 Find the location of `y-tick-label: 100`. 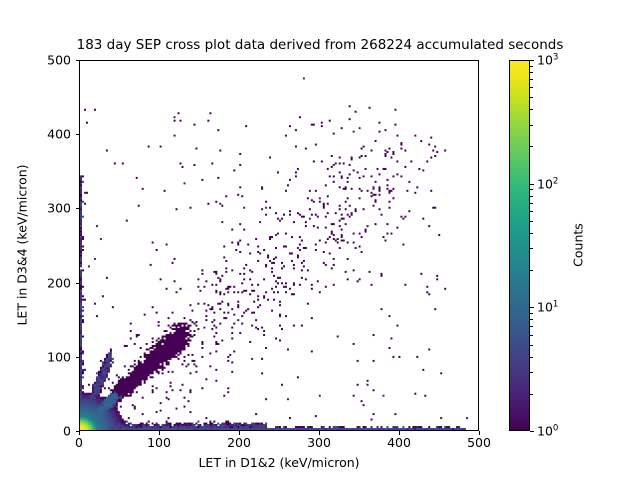

y-tick-label: 100 is located at coordinates (59, 357).